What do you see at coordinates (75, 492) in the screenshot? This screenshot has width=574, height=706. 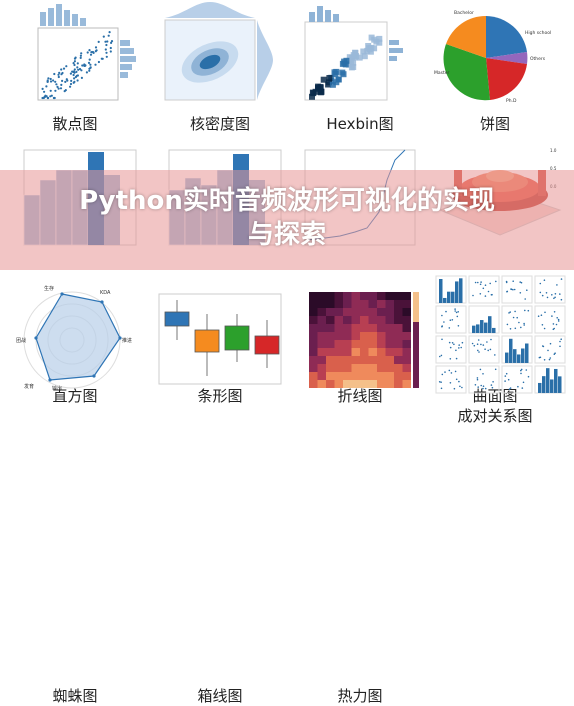 I see `radar-chart-tile: 生存 输出 KDA 团战 发育 推进 蜘蛛图` at bounding box center [75, 492].